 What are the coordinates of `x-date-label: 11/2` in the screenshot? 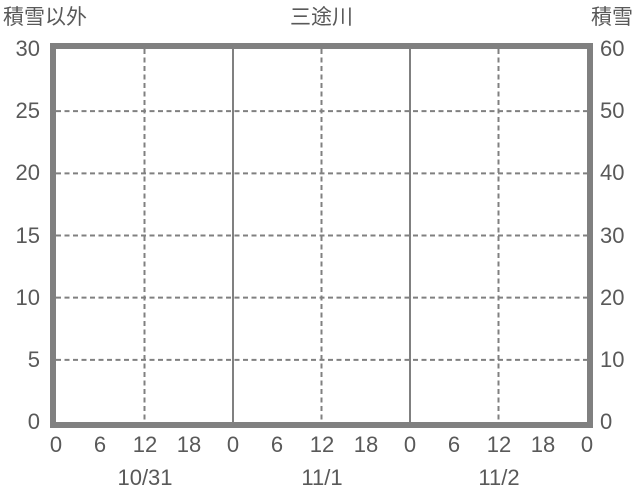 It's located at (499, 477).